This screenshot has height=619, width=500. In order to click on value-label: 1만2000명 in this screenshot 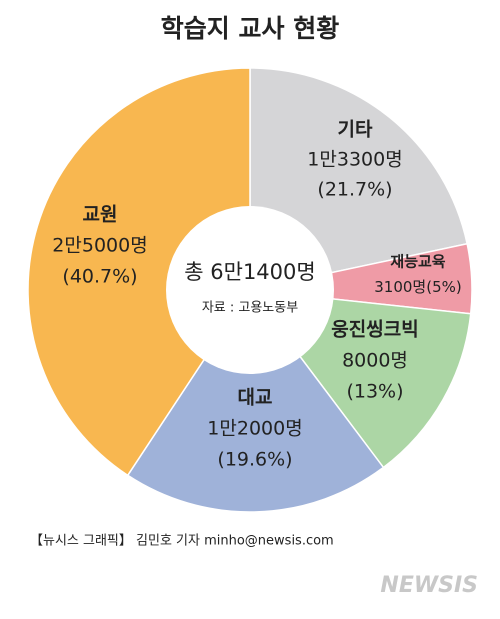, I will do `click(254, 429)`.